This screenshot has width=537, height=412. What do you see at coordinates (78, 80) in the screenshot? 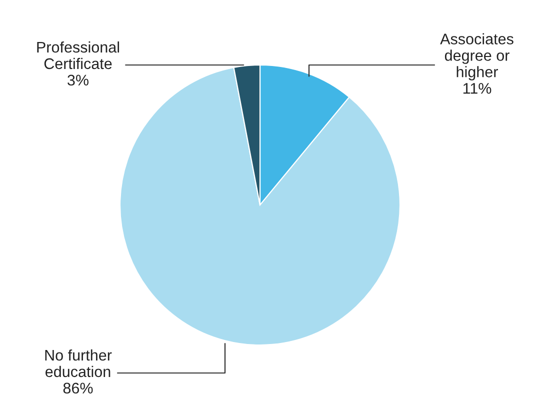
I see `data-label: 3%` at bounding box center [78, 80].